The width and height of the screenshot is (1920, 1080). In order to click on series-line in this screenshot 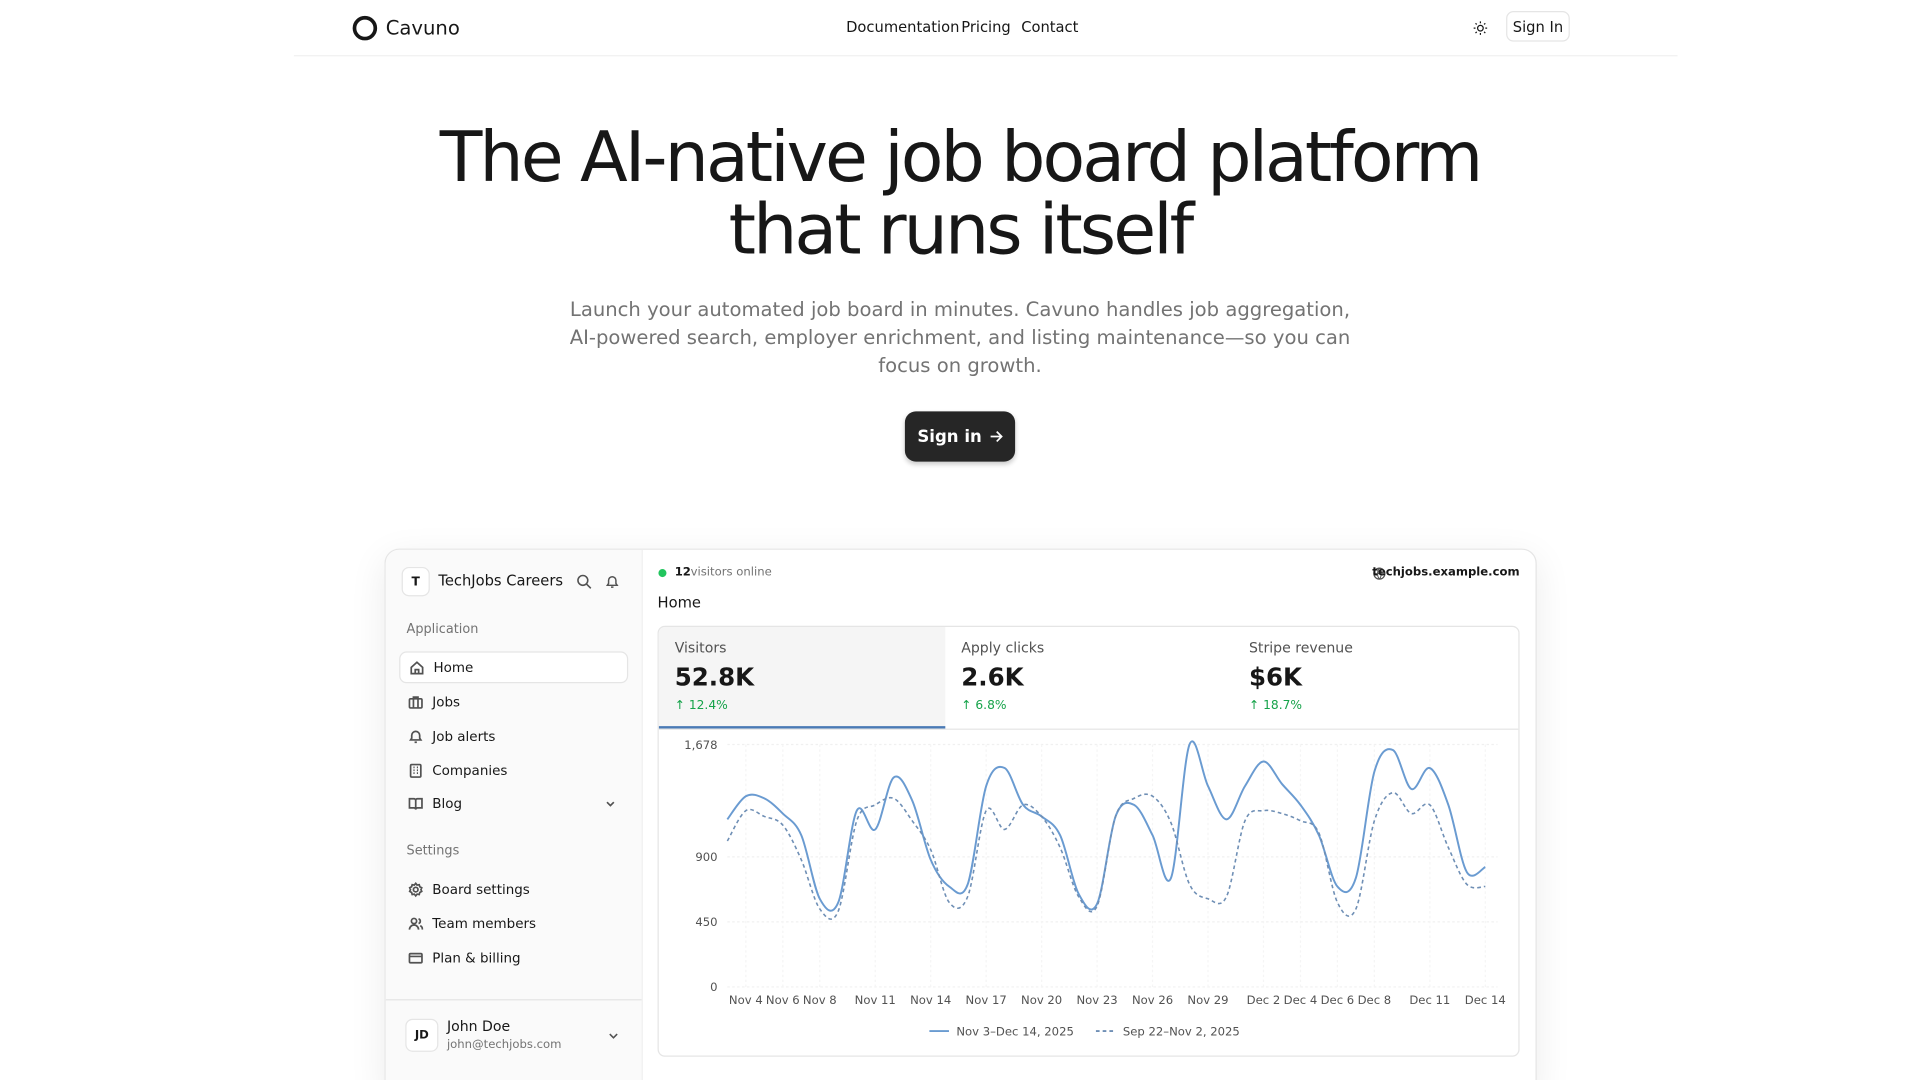, I will do `click(1106, 826)`.